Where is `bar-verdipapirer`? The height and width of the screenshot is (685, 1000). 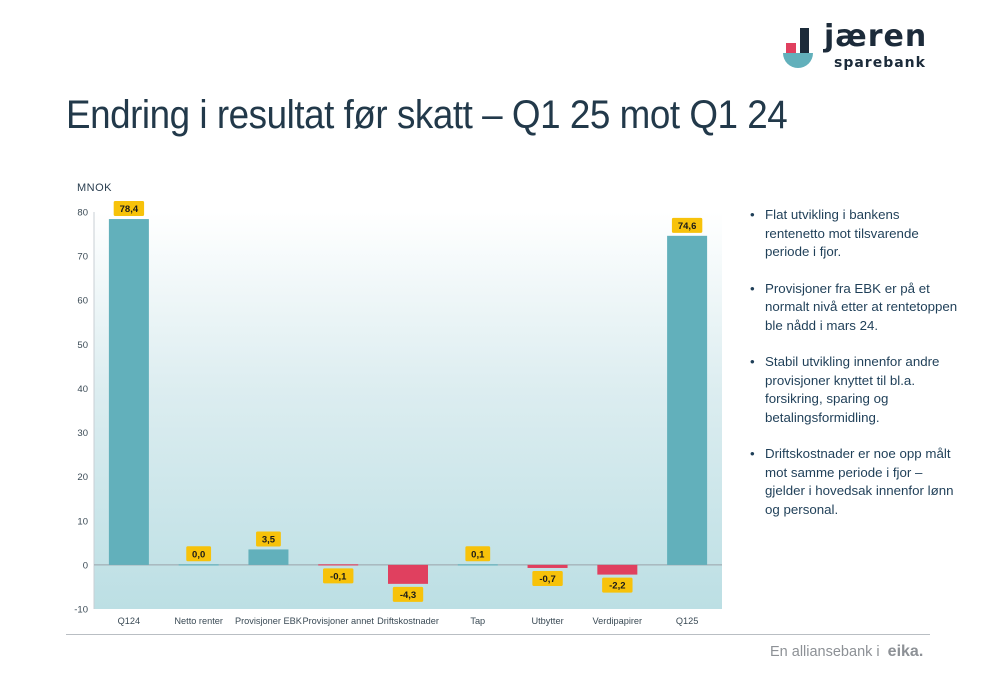
bar-verdipapirer is located at coordinates (617, 569).